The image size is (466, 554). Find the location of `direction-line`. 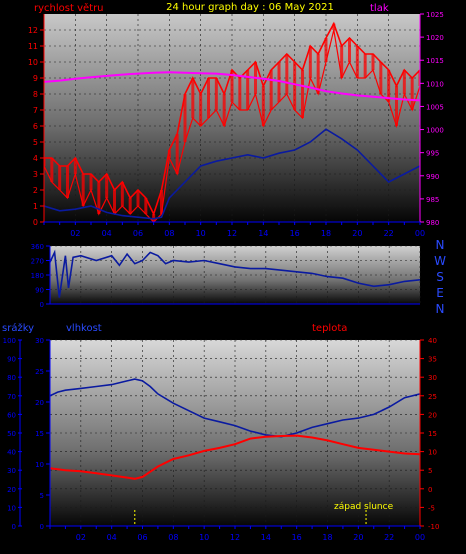

direction-line is located at coordinates (235, 273).